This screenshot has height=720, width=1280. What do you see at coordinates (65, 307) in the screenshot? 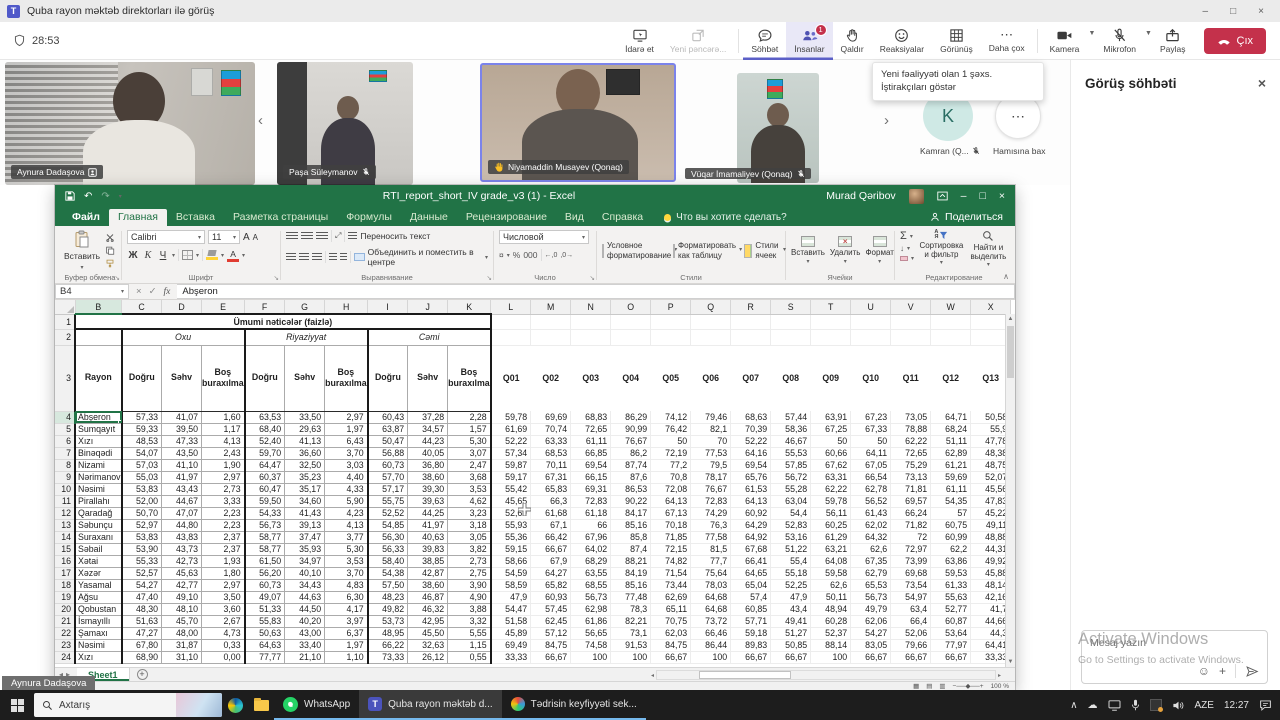
I see `select-all-corner` at bounding box center [65, 307].